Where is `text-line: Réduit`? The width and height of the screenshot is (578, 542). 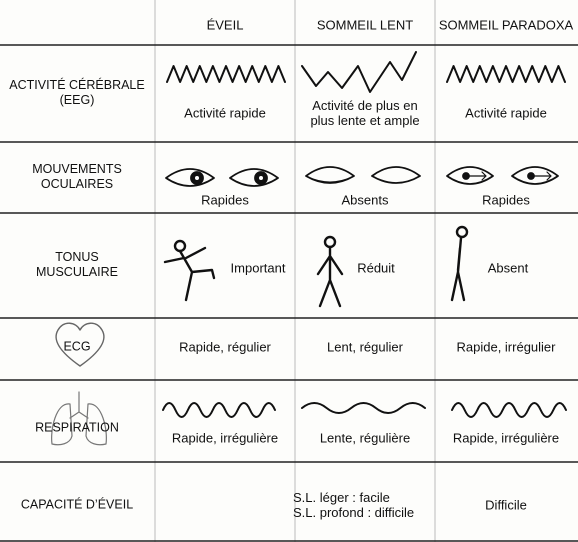
text-line: Réduit is located at coordinates (376, 268).